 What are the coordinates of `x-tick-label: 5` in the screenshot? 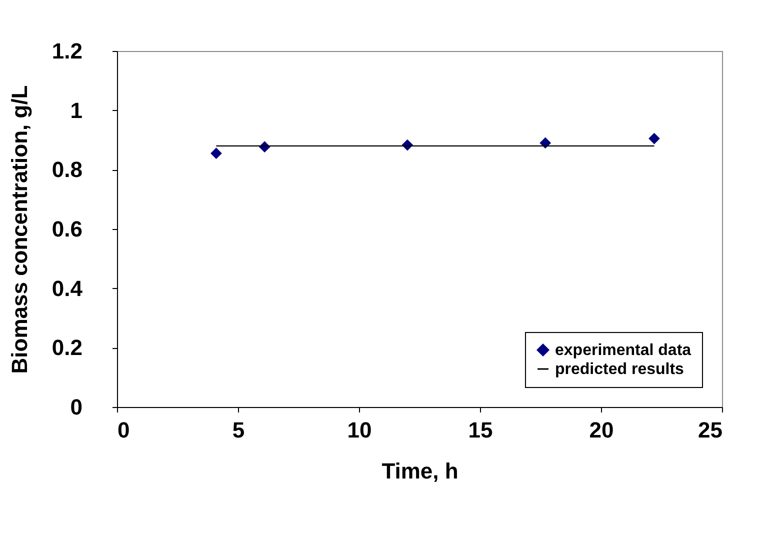 It's located at (238, 430).